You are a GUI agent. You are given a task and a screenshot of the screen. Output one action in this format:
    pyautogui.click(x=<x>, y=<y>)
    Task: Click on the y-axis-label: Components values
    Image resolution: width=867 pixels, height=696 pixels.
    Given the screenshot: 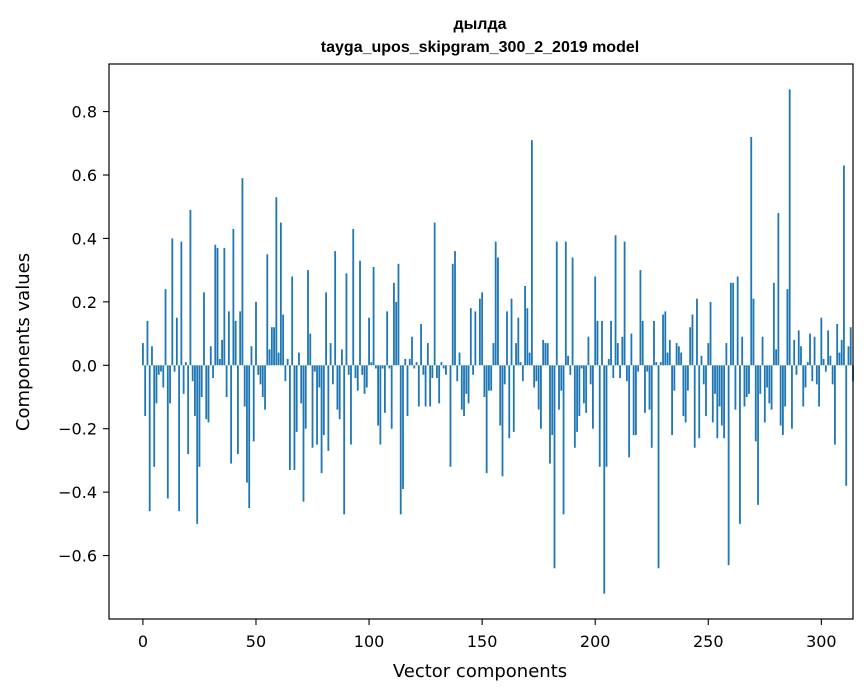 What is the action you would take?
    pyautogui.click(x=23, y=342)
    